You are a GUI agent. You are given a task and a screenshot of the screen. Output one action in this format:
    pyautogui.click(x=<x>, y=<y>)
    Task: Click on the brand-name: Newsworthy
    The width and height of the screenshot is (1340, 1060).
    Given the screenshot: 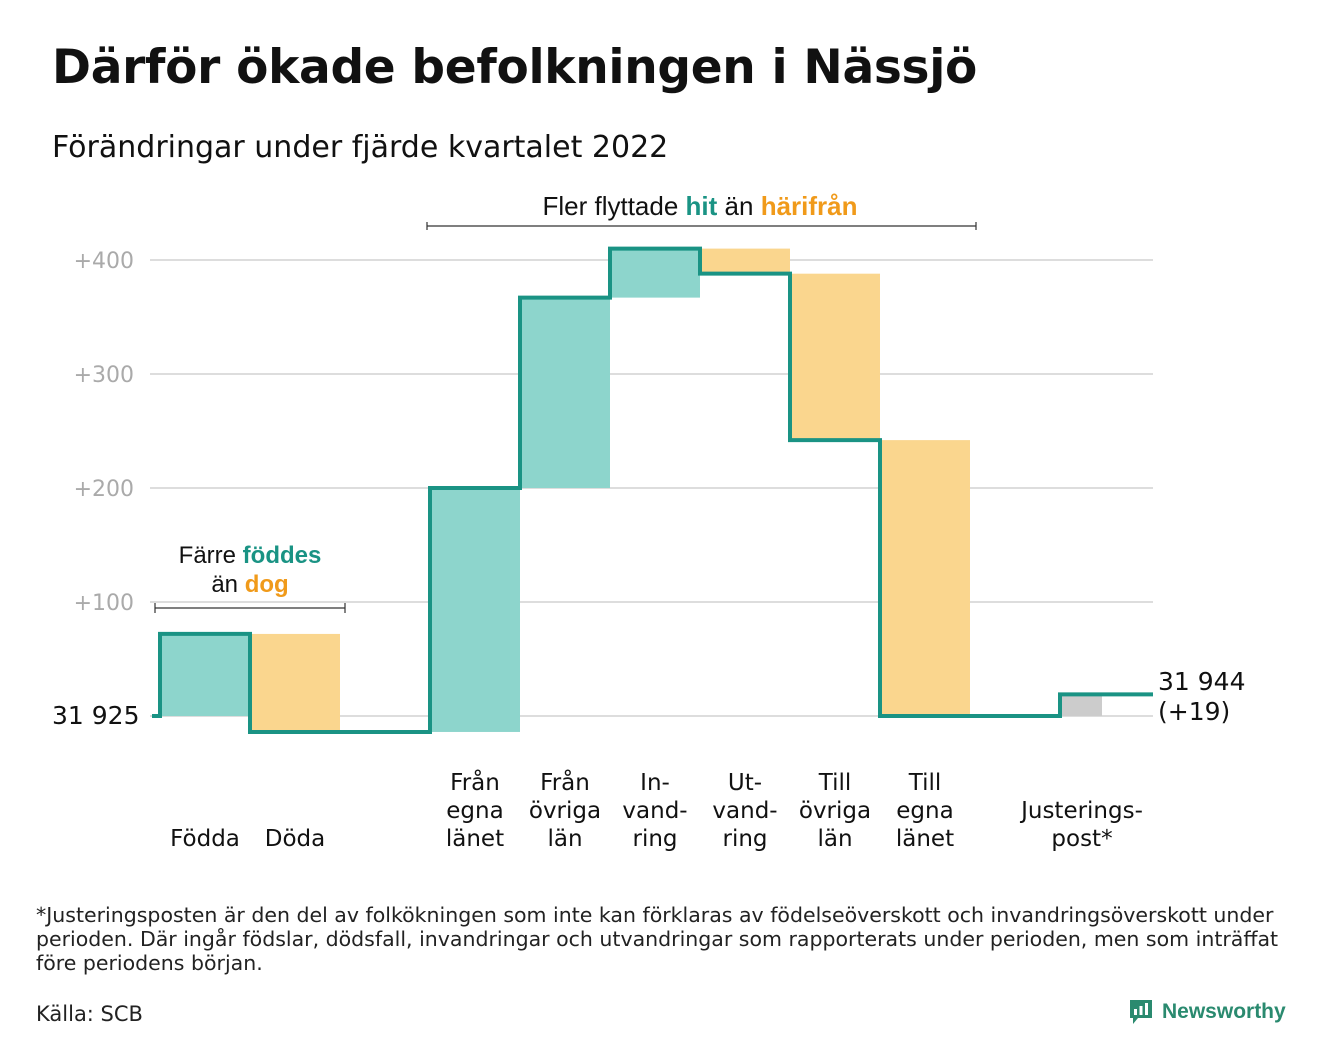 What is the action you would take?
    pyautogui.click(x=1224, y=1011)
    